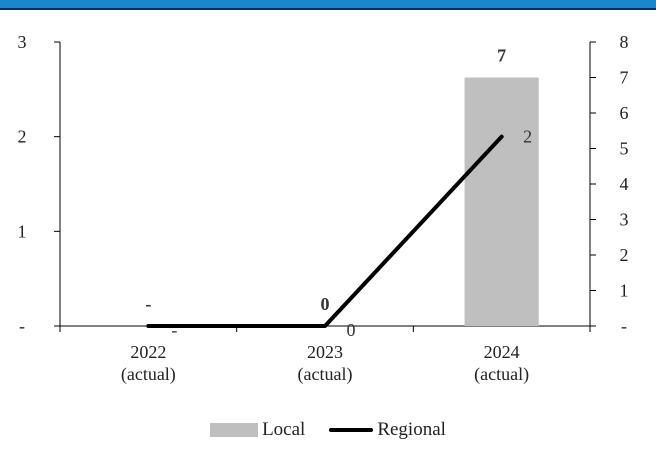  Describe the element at coordinates (148, 304) in the screenshot. I see `bar-local-data-label: -` at that location.